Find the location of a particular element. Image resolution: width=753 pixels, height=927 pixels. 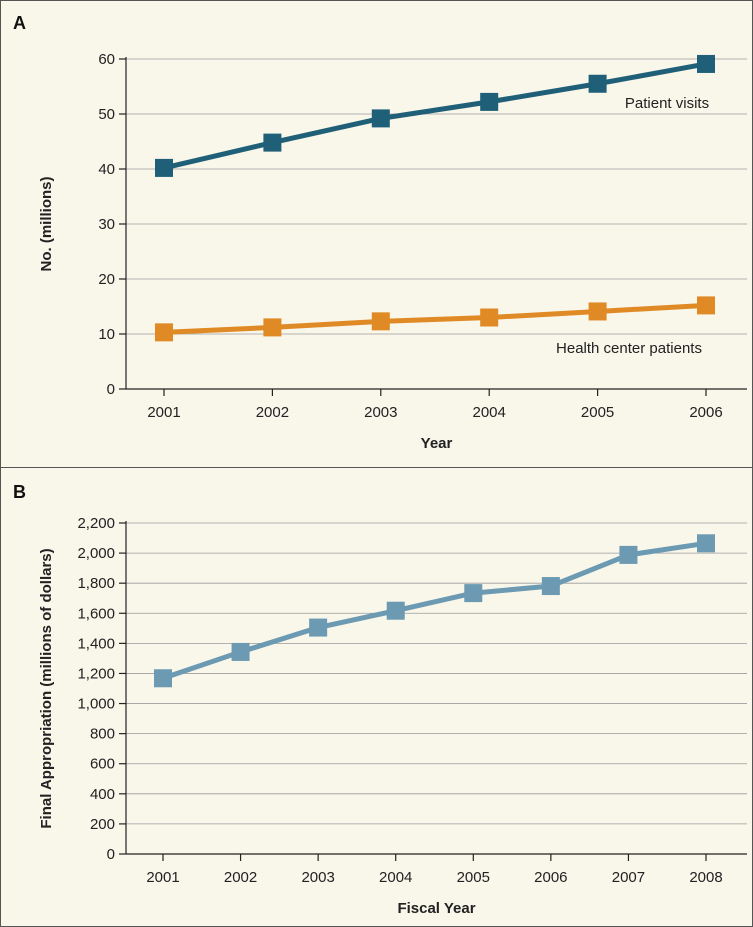

y-tick-label: 200 is located at coordinates (102, 824).